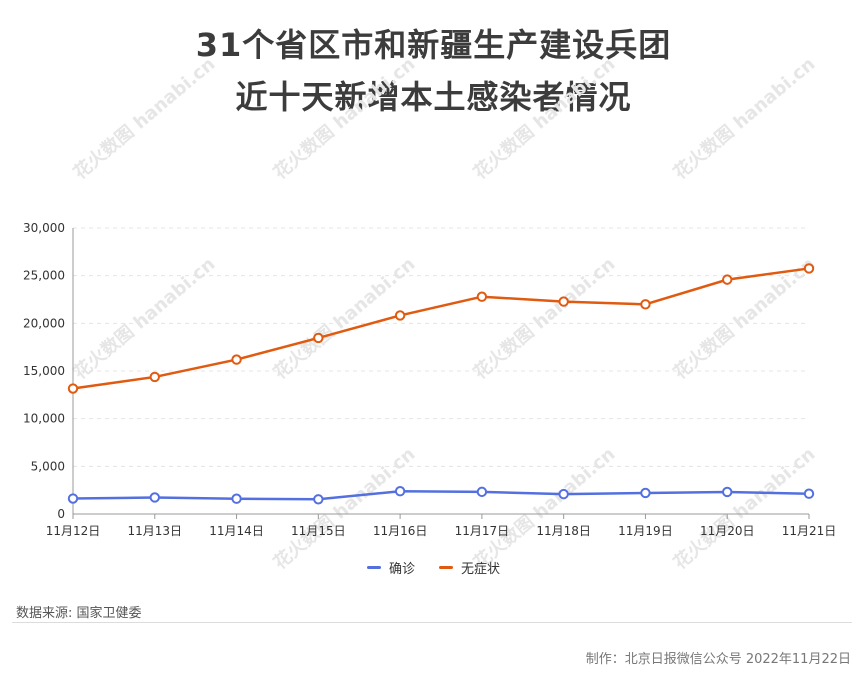 The width and height of the screenshot is (867, 676). What do you see at coordinates (401, 569) in the screenshot?
I see `legend-label: 确诊` at bounding box center [401, 569].